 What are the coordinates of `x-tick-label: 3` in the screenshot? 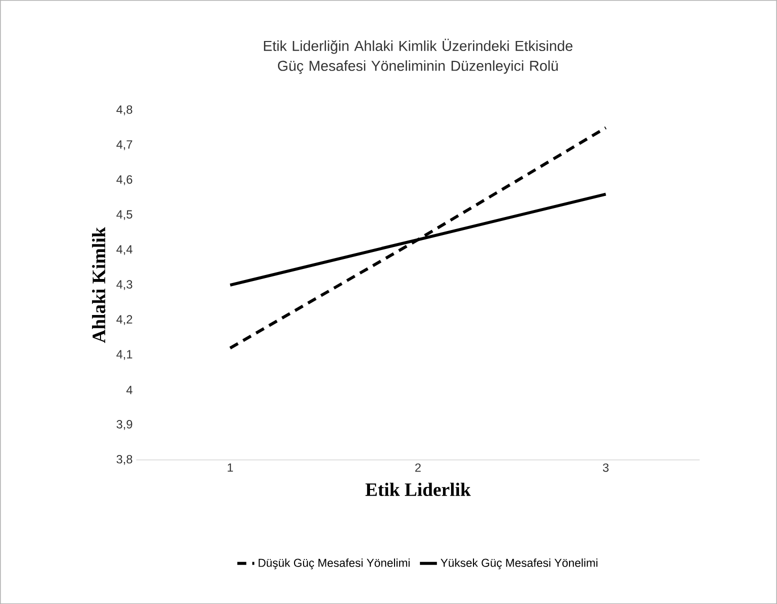 It's located at (605, 467).